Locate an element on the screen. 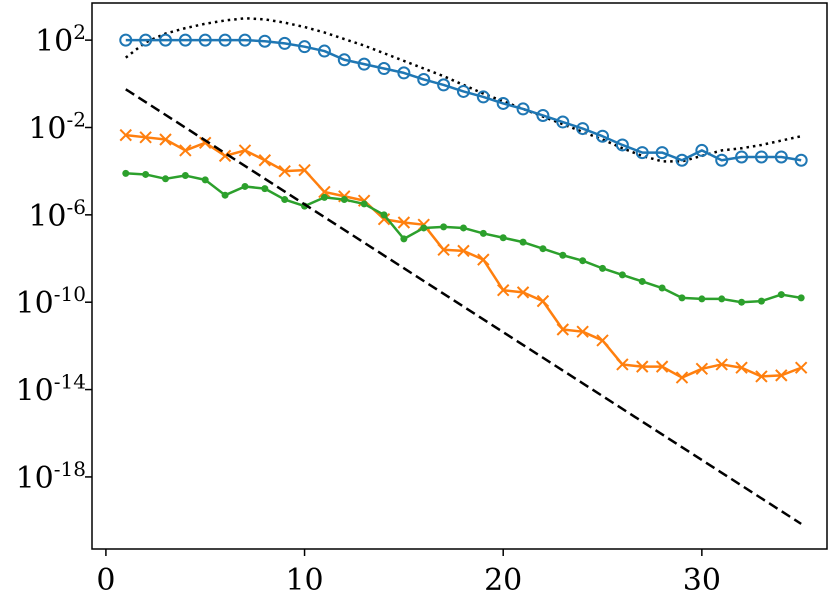 The width and height of the screenshot is (830, 595). y-axis: 10² 10⁻² 10⁻⁶ 10⁻¹⁰ 10⁻¹⁴ 10⁻¹⁸ is located at coordinates (54, 258).